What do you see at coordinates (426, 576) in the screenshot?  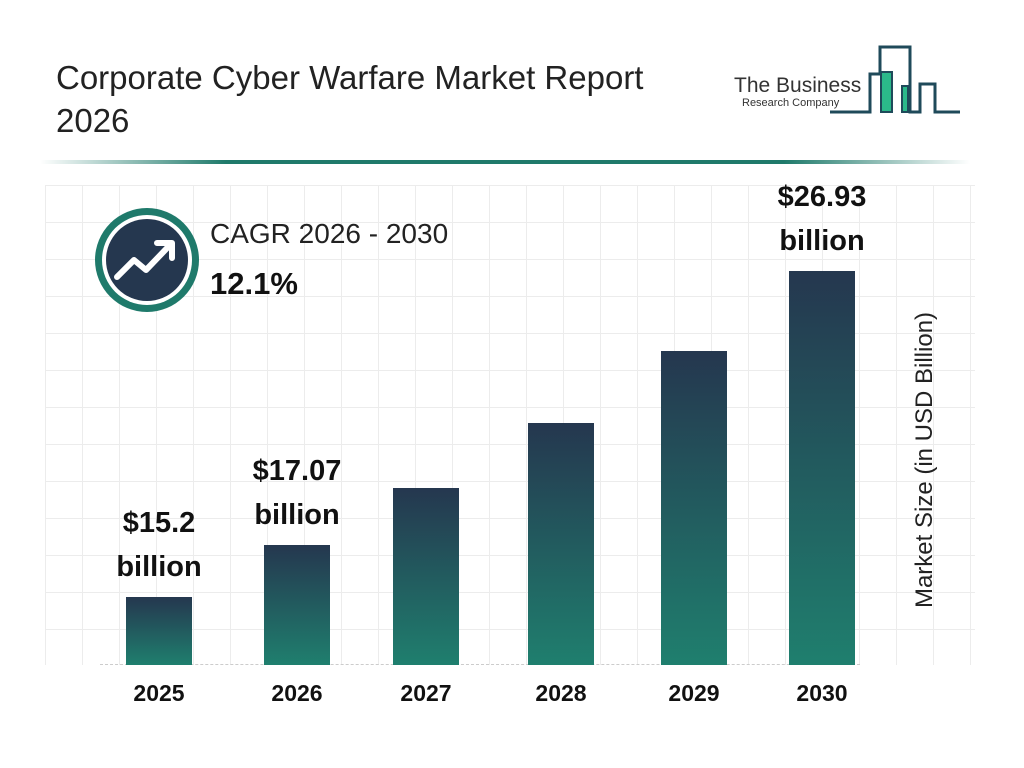 I see `bar-2027` at bounding box center [426, 576].